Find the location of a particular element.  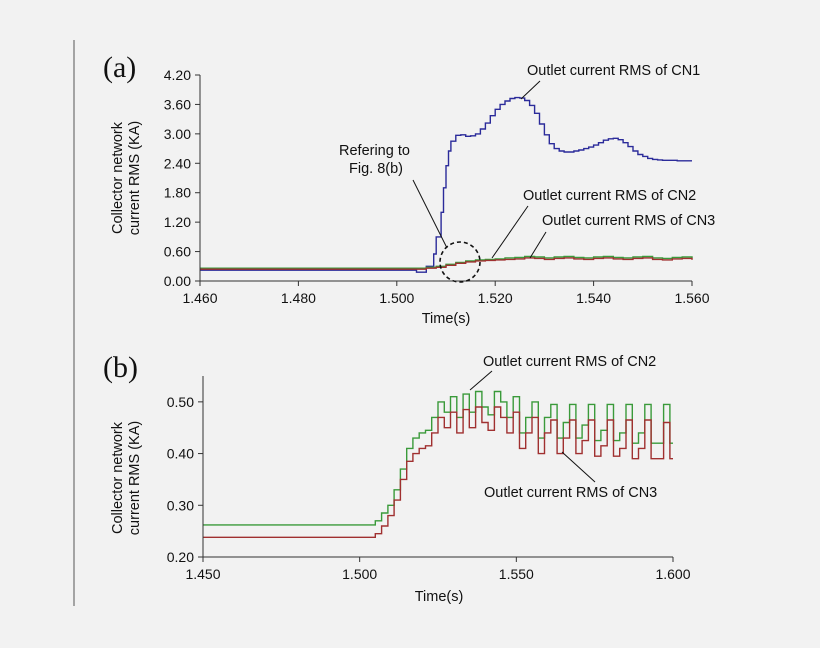

annotation-cn2-a-leader is located at coordinates (510, 232).